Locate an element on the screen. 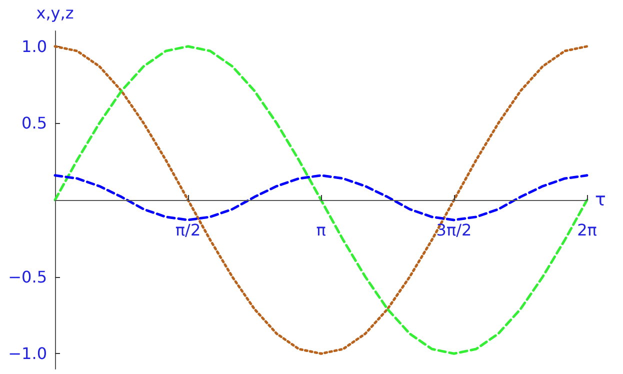  x-axis-title: τ is located at coordinates (600, 200).